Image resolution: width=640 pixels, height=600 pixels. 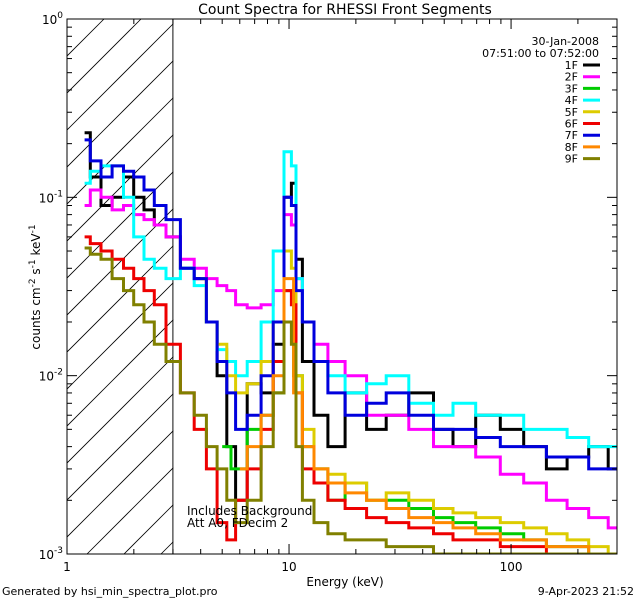 I want to click on x-tick-label: 100, so click(x=511, y=567).